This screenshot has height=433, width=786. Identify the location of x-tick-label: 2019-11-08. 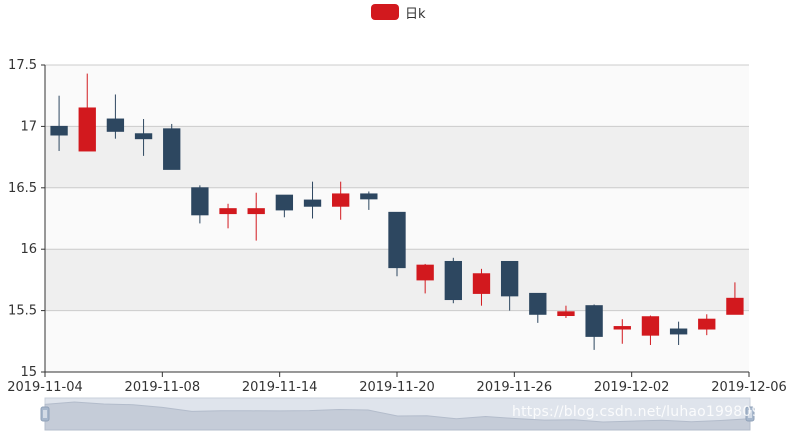
(163, 387).